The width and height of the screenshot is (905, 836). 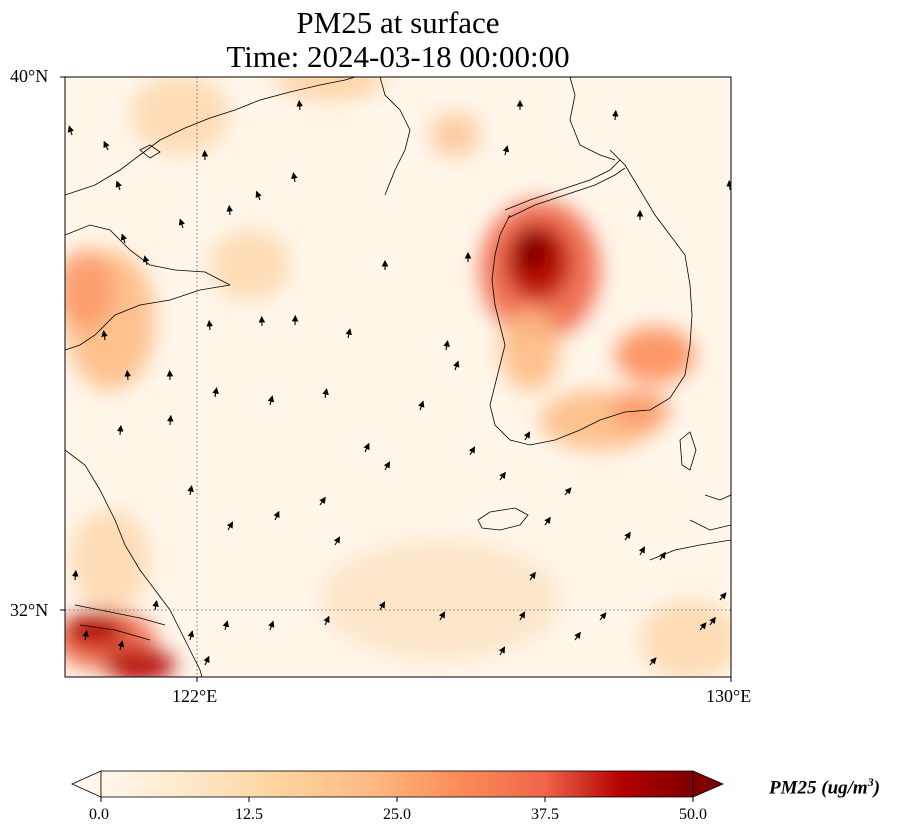 I want to click on colorbar-extend-high, so click(x=708, y=784).